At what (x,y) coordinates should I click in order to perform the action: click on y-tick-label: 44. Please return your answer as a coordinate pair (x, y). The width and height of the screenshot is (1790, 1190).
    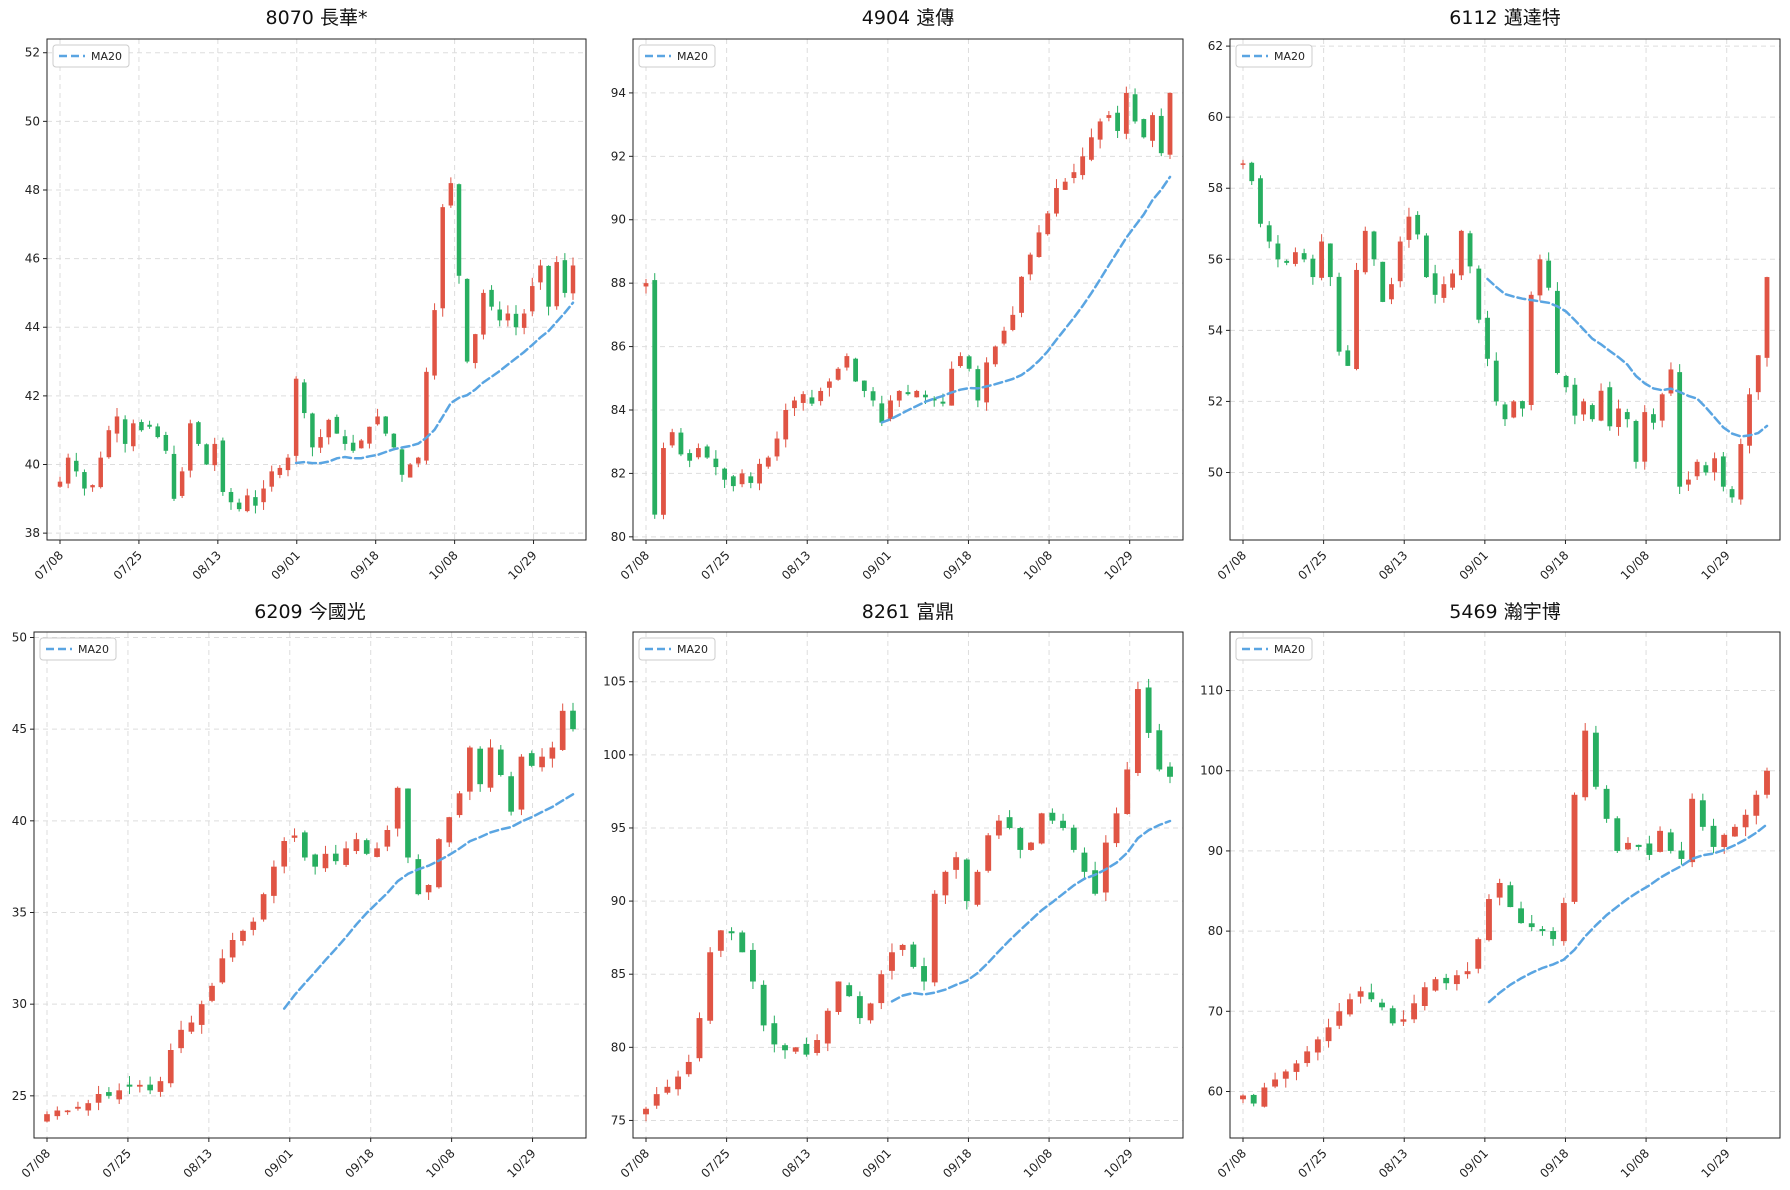
    Looking at the image, I should click on (32, 327).